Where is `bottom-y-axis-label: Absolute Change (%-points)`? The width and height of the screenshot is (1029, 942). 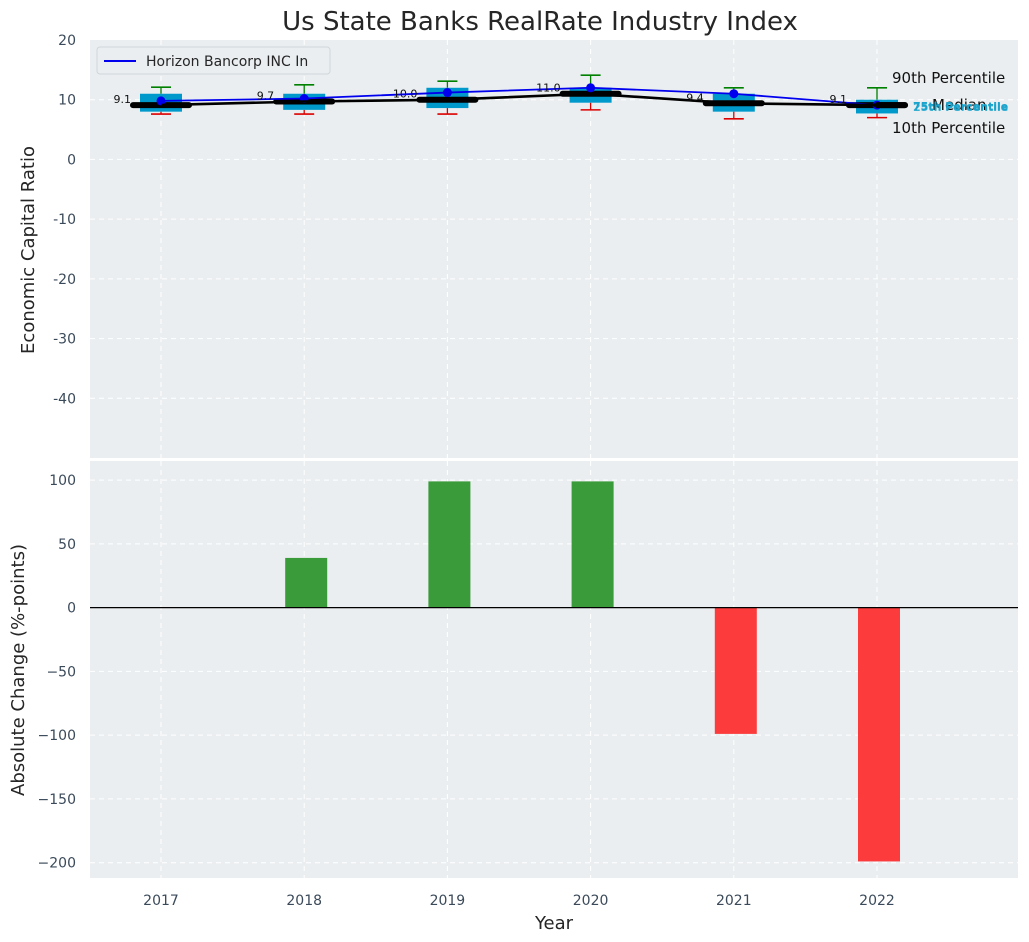
bottom-y-axis-label: Absolute Change (%-points) is located at coordinates (18, 670).